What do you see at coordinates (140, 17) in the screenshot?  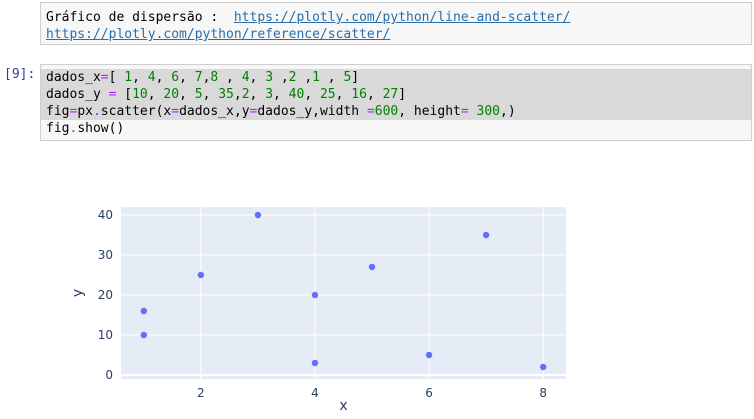 I see `markdown-label: Gráfico de dispersão :` at bounding box center [140, 17].